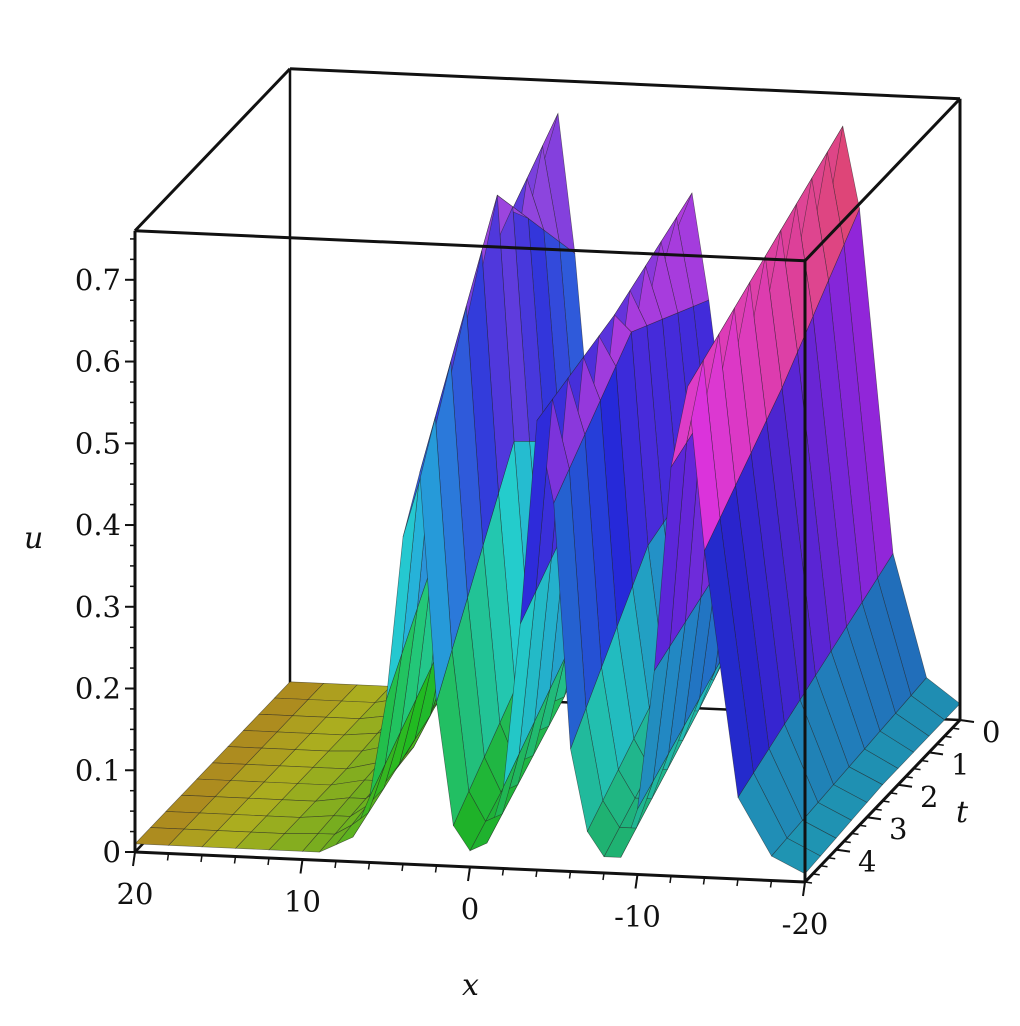 The width and height of the screenshot is (1020, 1026). I want to click on box-edge-left-top, so click(212, 149).